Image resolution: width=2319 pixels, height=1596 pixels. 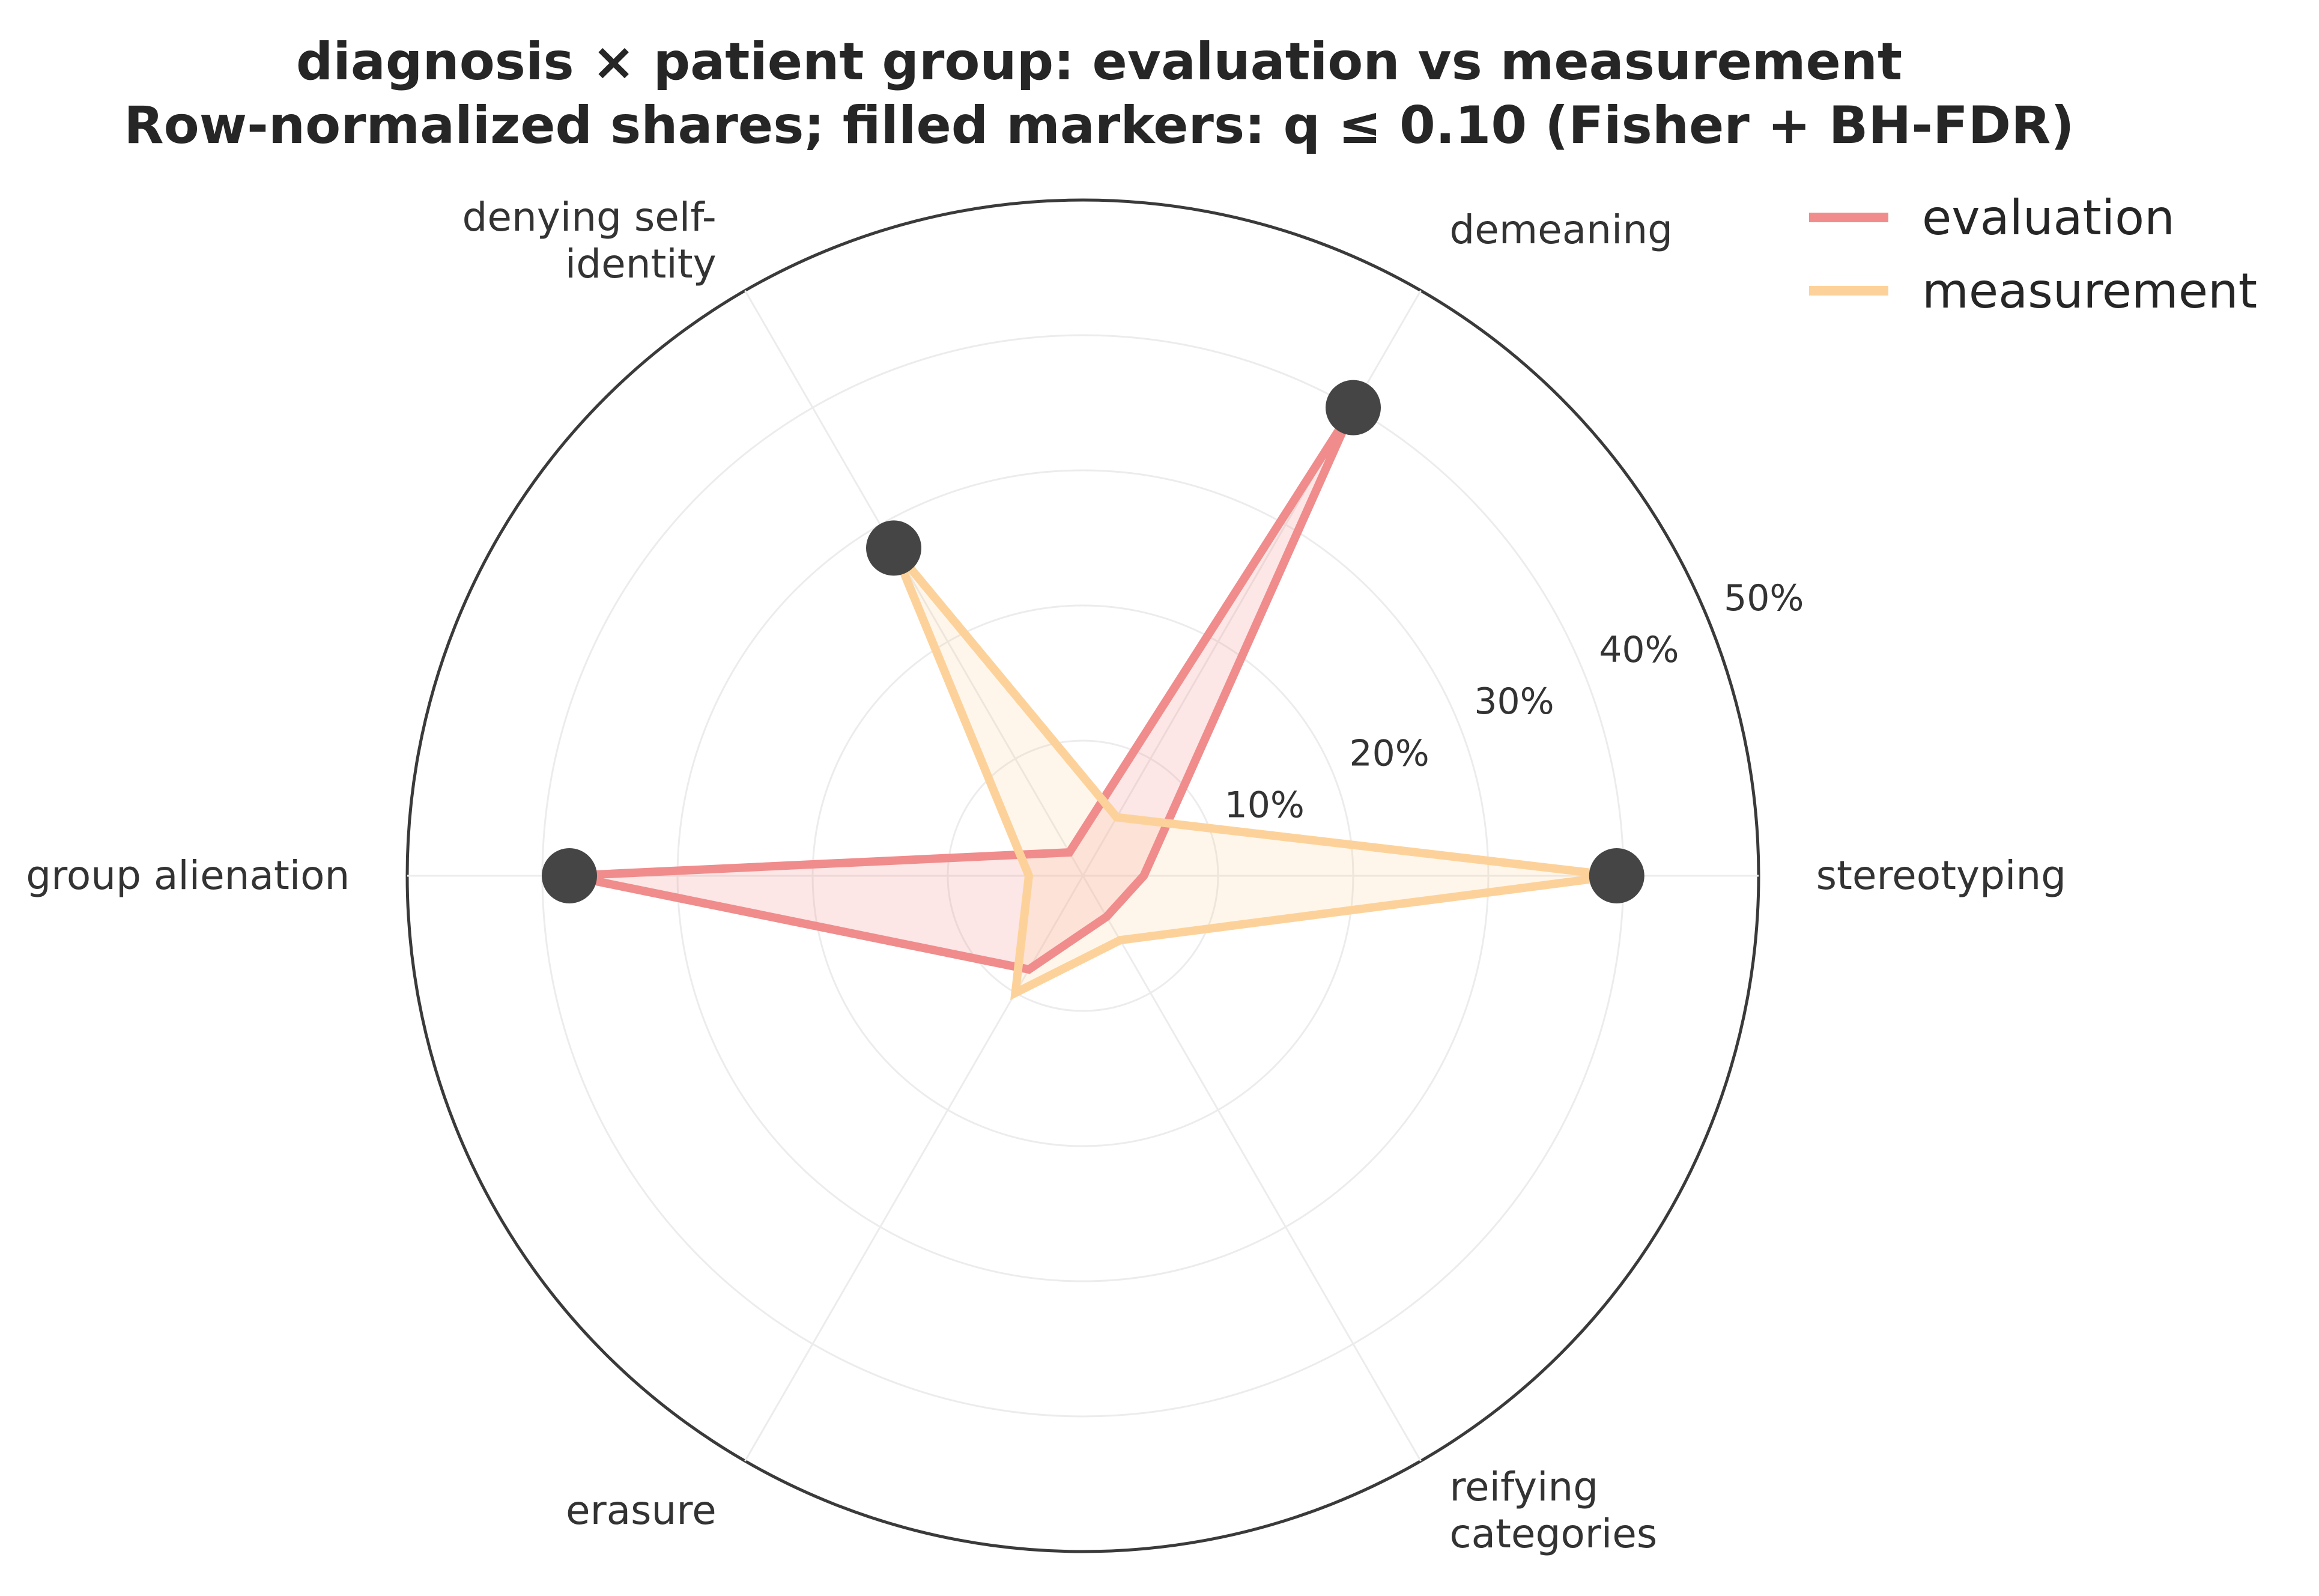 What do you see at coordinates (1561, 230) in the screenshot?
I see `category-label-demeaning: demeaning` at bounding box center [1561, 230].